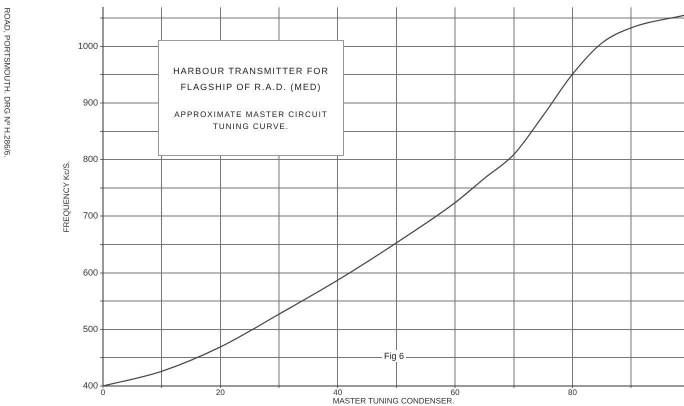 The image size is (684, 406). Describe the element at coordinates (7, 84) in the screenshot. I see `text: ROAD, PORTSMOUTH. DRG Nº H.286/6.` at that location.